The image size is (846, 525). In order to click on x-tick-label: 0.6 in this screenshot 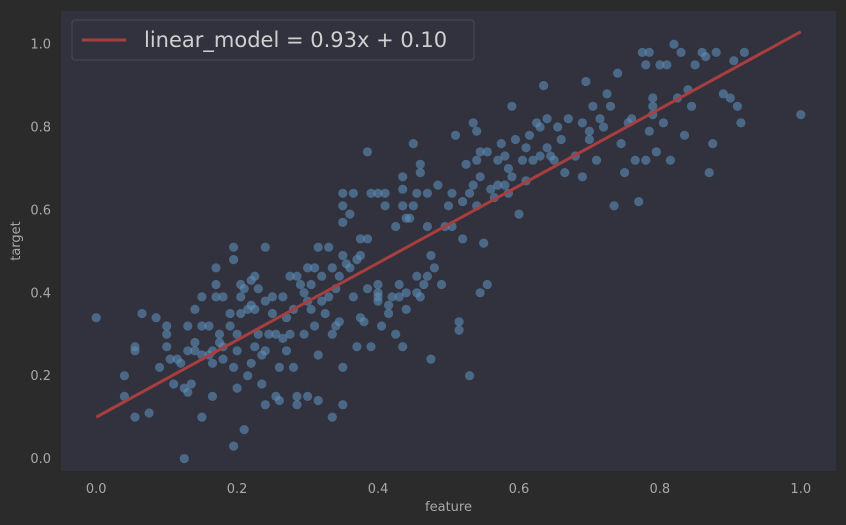, I will do `click(519, 489)`.